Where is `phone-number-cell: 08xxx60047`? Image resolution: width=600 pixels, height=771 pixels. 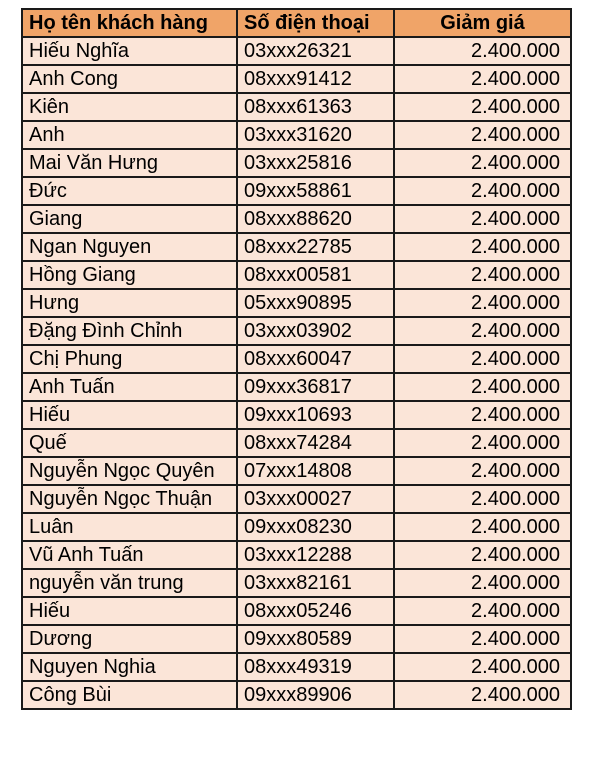 phone-number-cell: 08xxx60047 is located at coordinates (315, 359).